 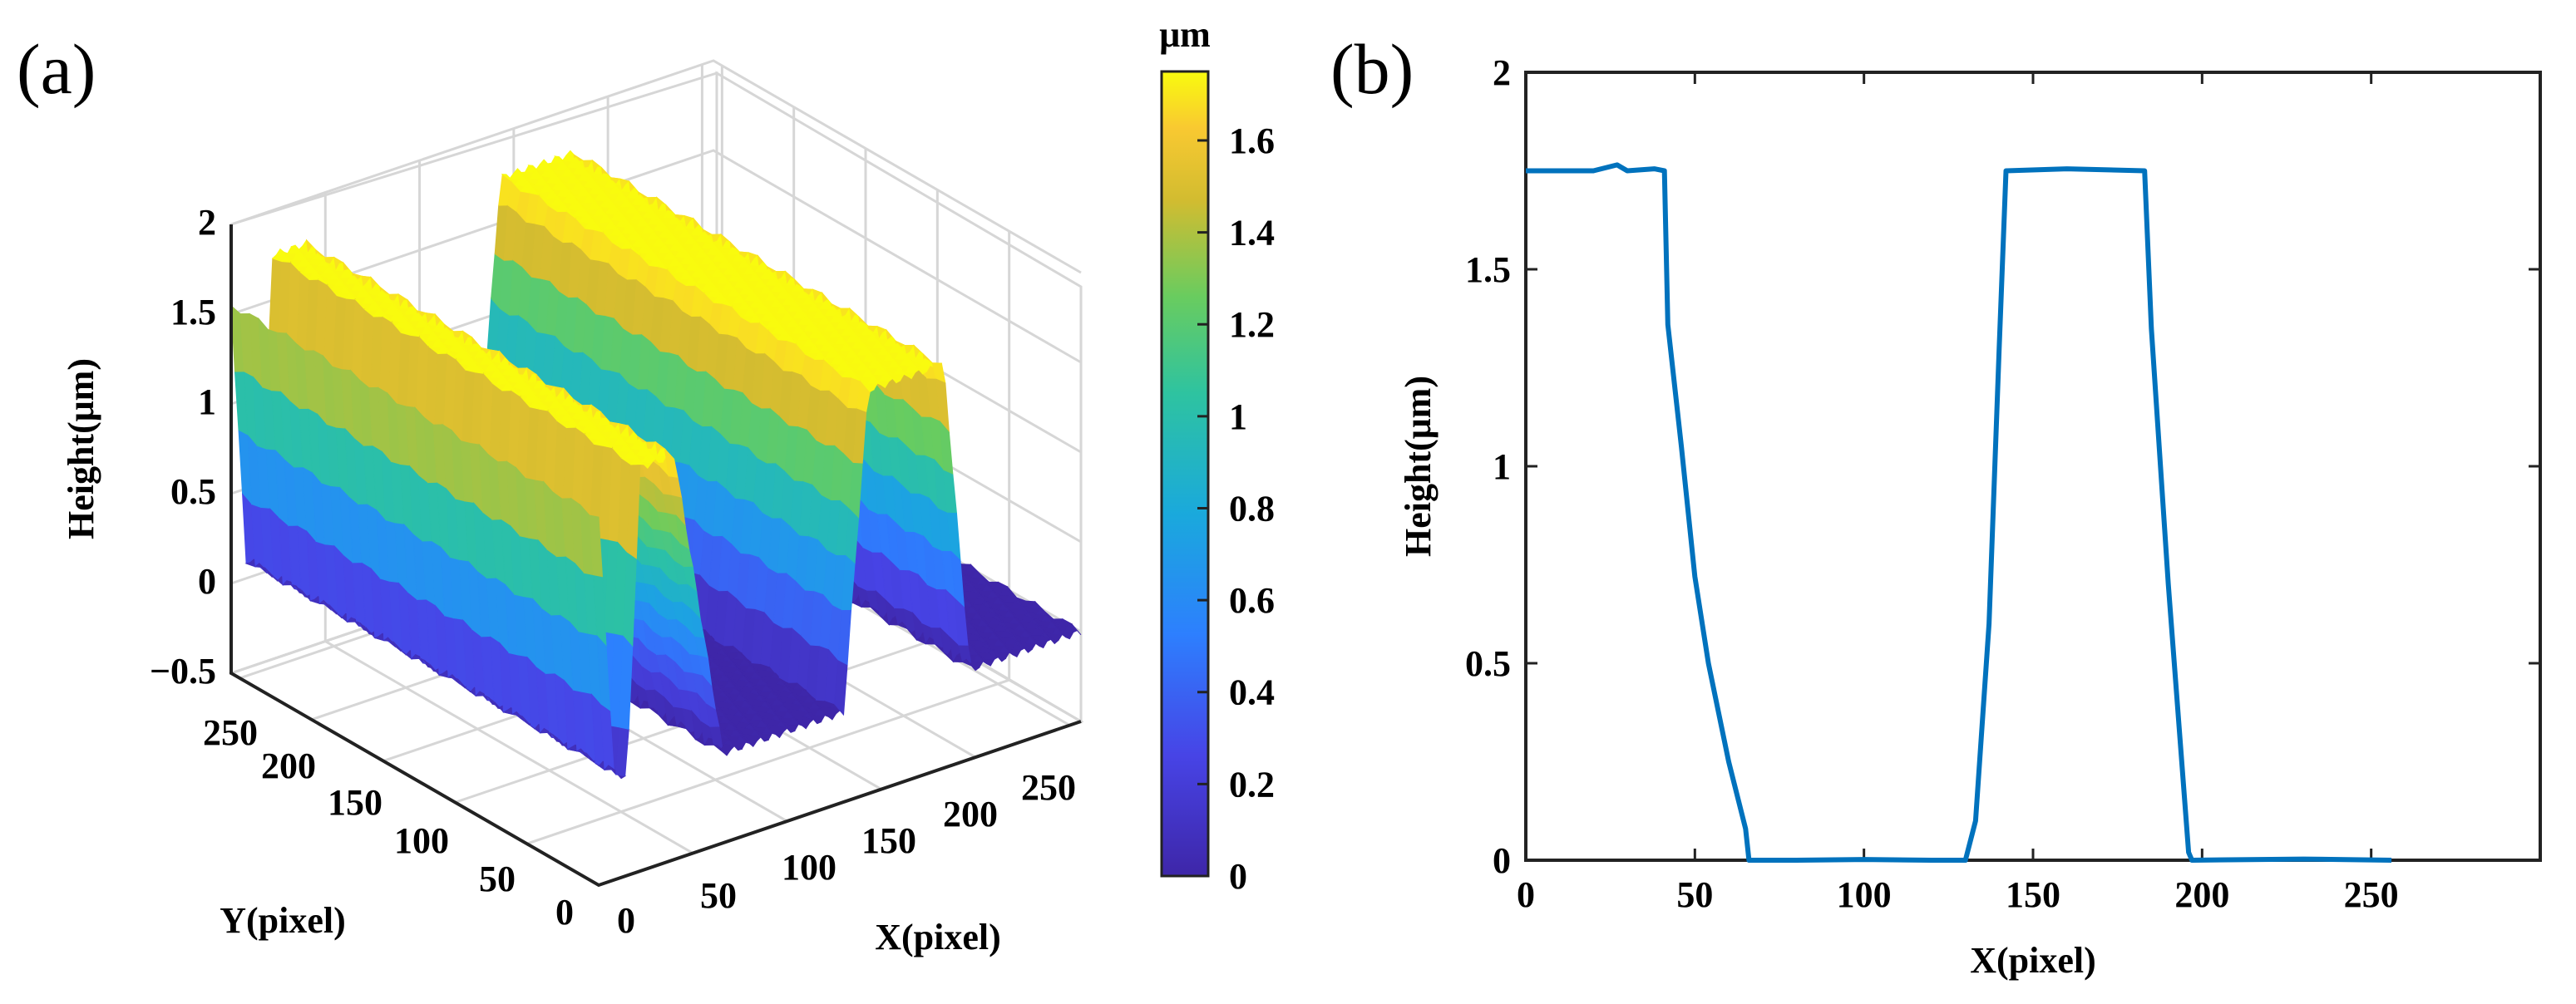 What do you see at coordinates (56, 69) in the screenshot?
I see `panel-a-label: (a)` at bounding box center [56, 69].